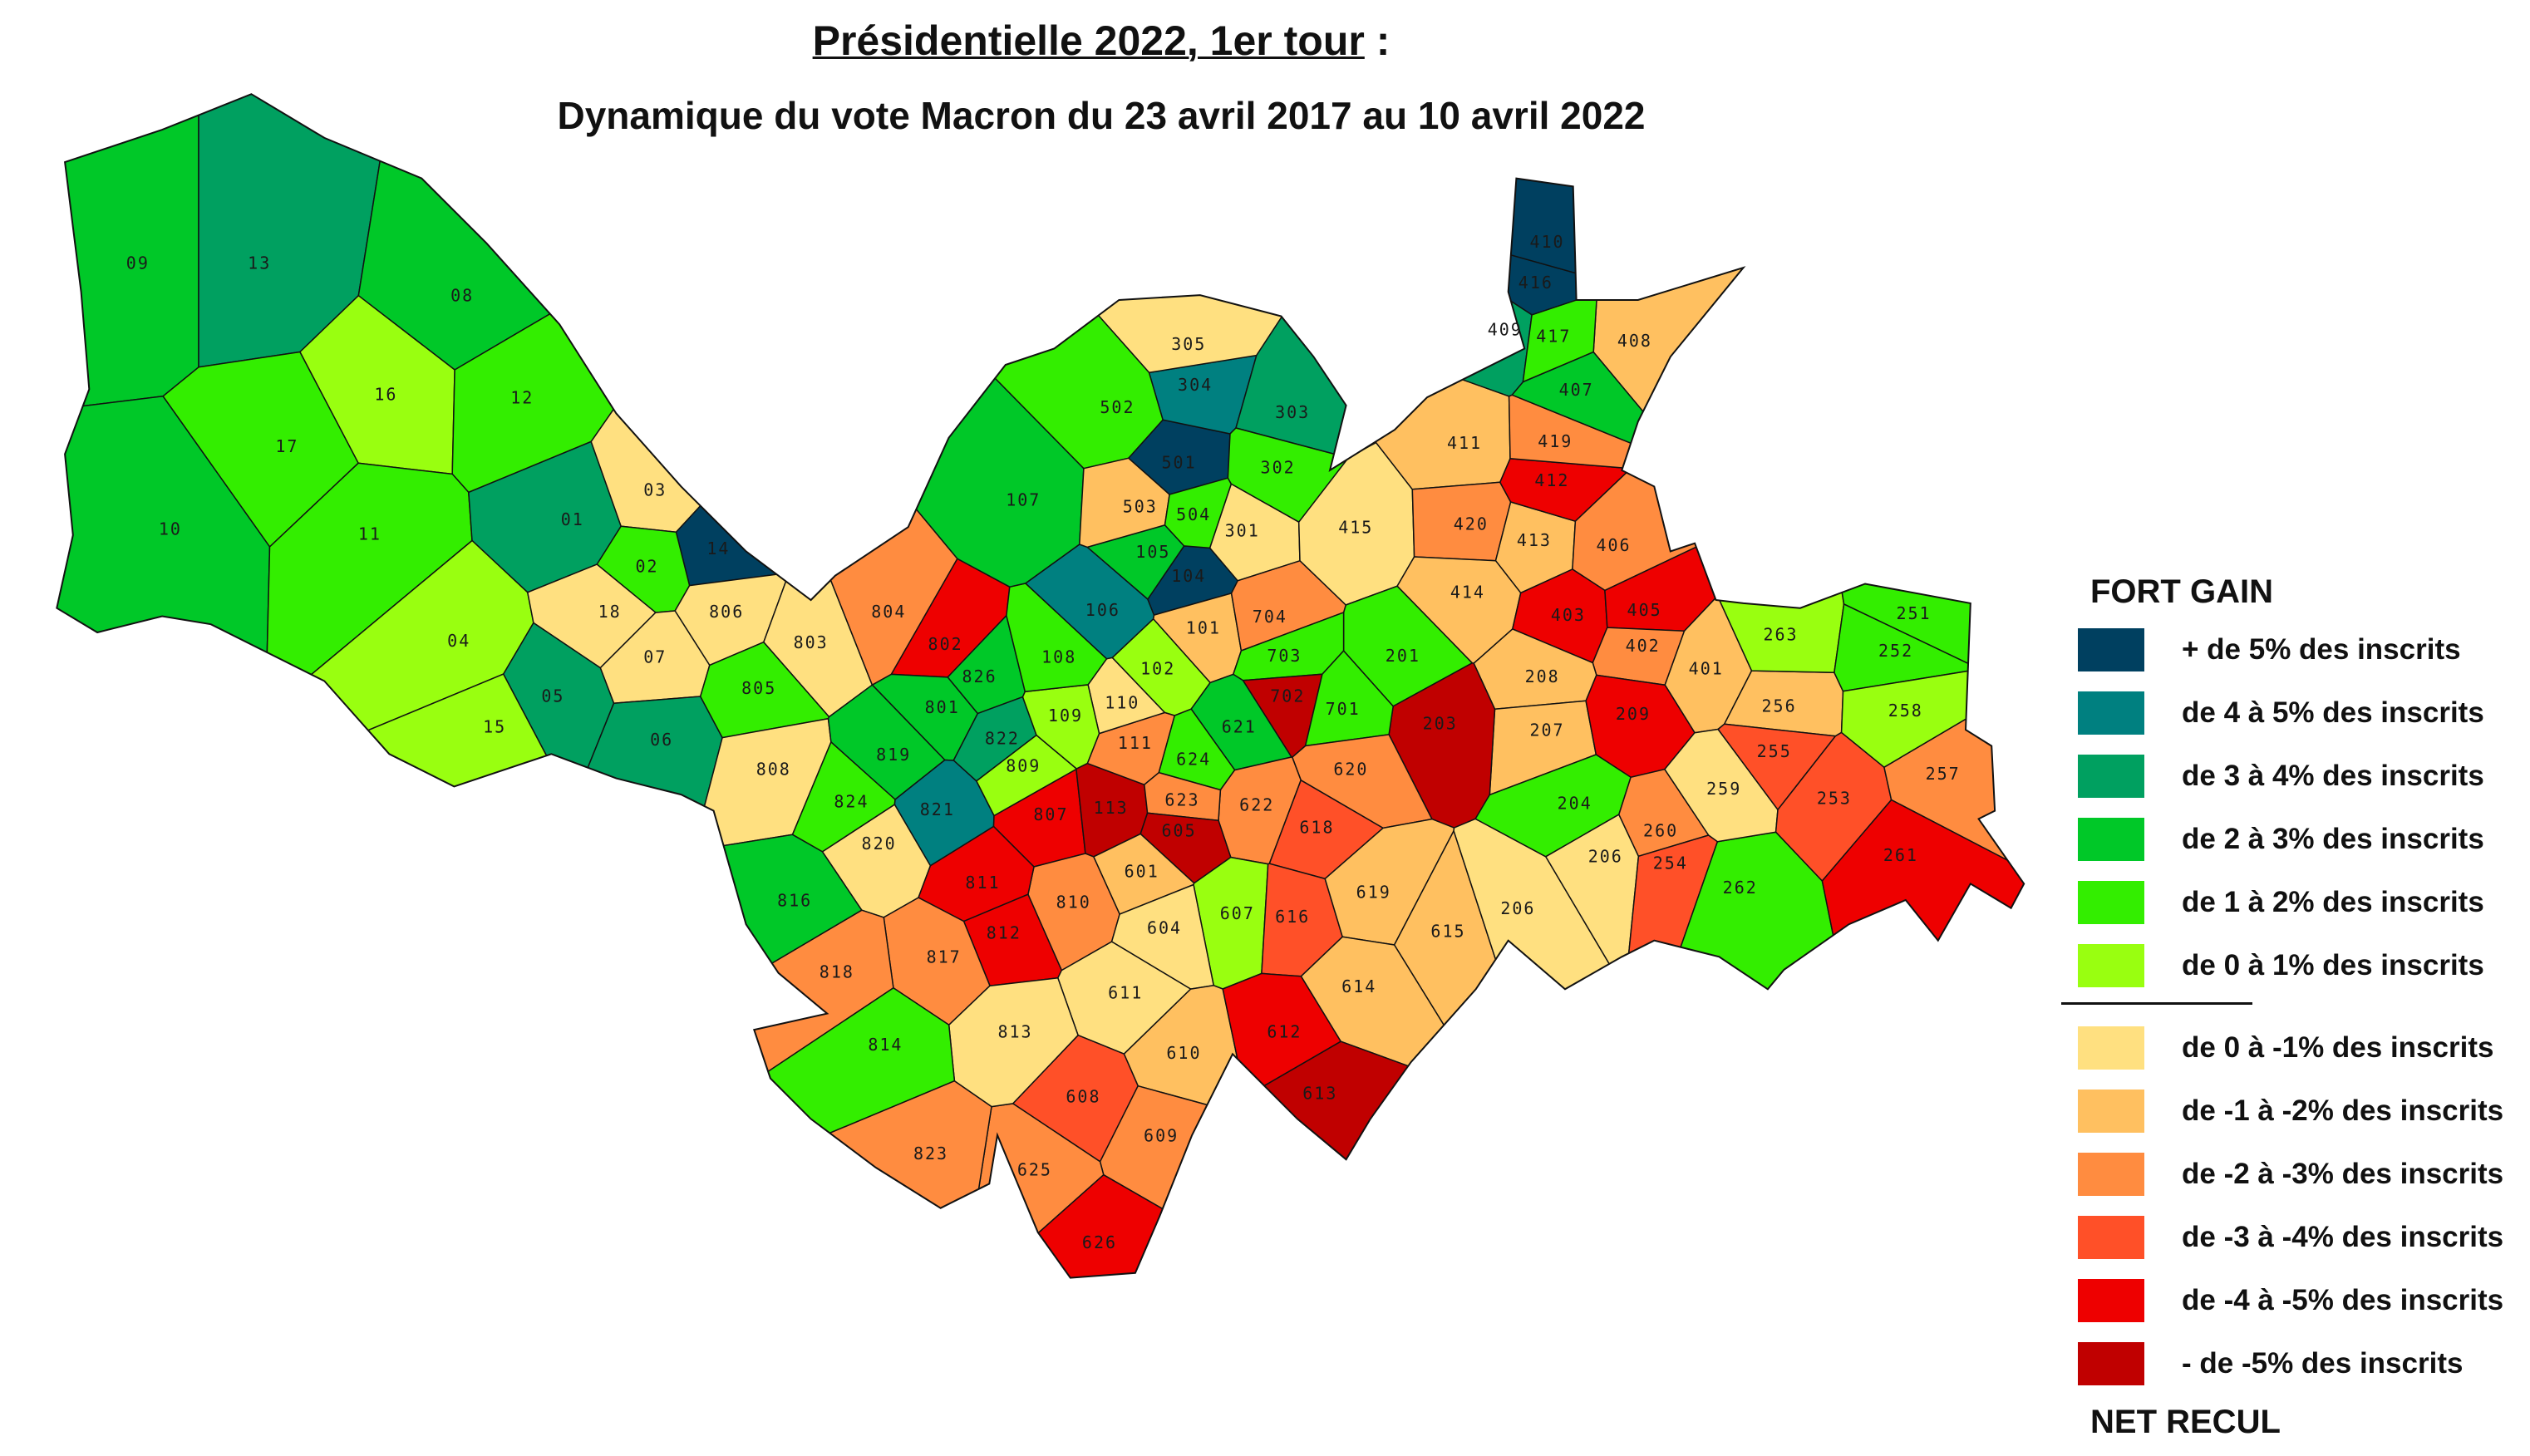 The image size is (2530, 1456). I want to click on precinct-label: 402, so click(1643, 646).